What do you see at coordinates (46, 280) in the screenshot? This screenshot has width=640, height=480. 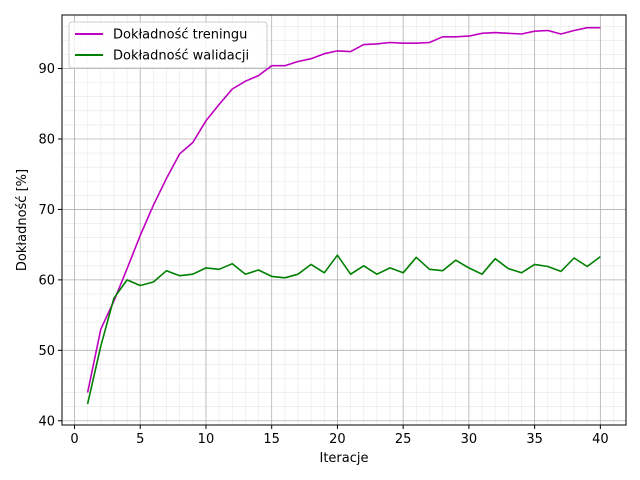 I see `y-tick-label: 60` at bounding box center [46, 280].